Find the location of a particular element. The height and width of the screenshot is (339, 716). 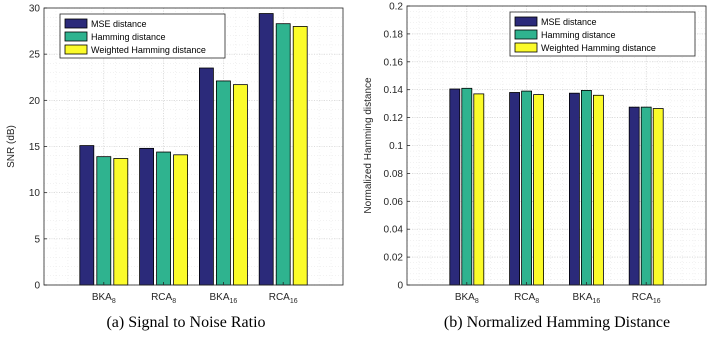

y-tick-label: 15 is located at coordinates (35, 147).